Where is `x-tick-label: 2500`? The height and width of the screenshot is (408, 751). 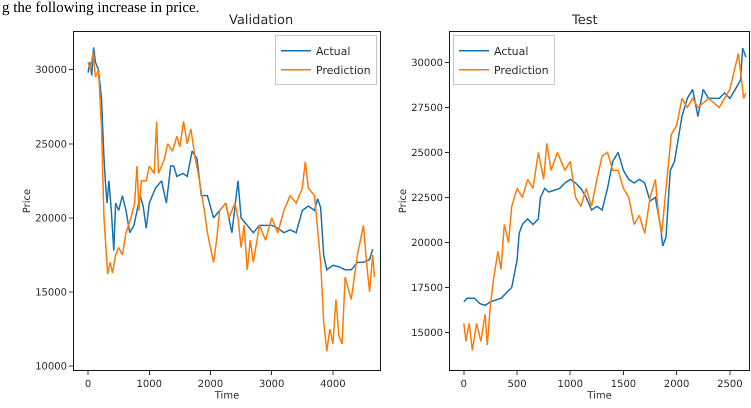 x-tick-label: 2500 is located at coordinates (730, 384).